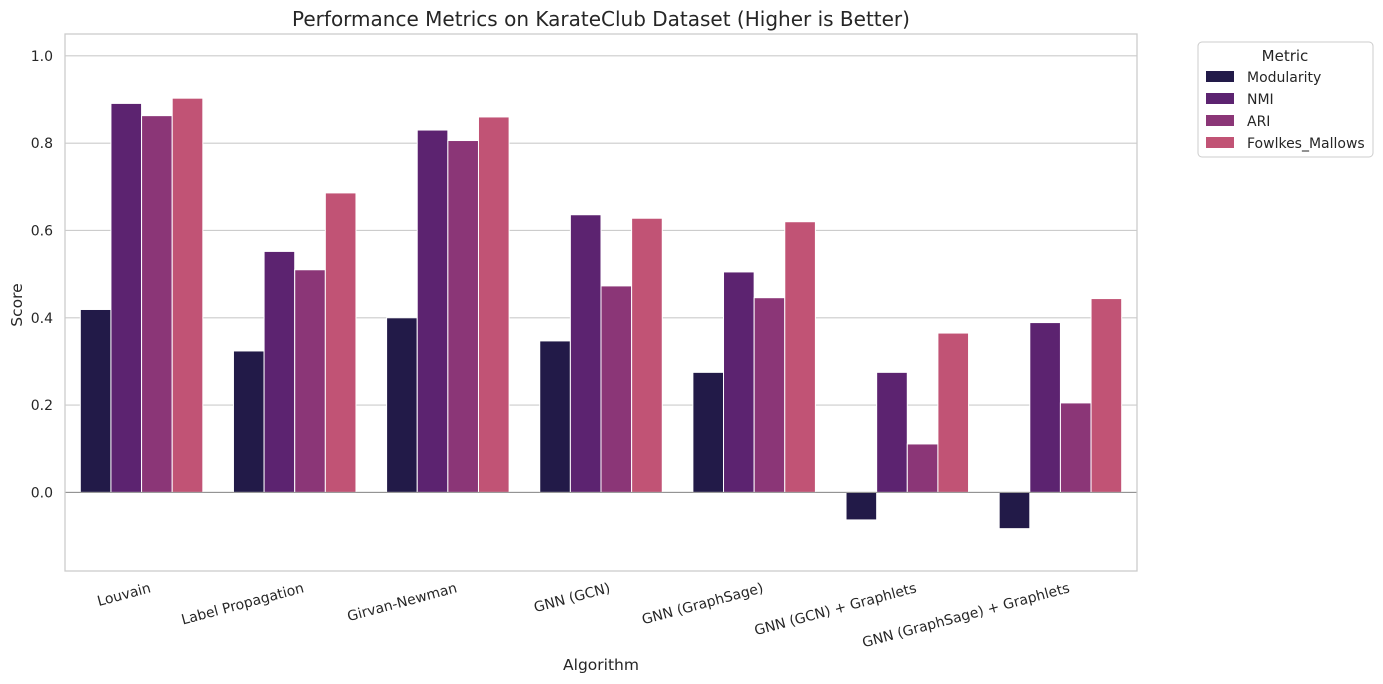 The height and width of the screenshot is (684, 1383). What do you see at coordinates (1285, 111) in the screenshot?
I see `legend-items: Modularity NMI ARI Fowlkes_Mallows` at bounding box center [1285, 111].